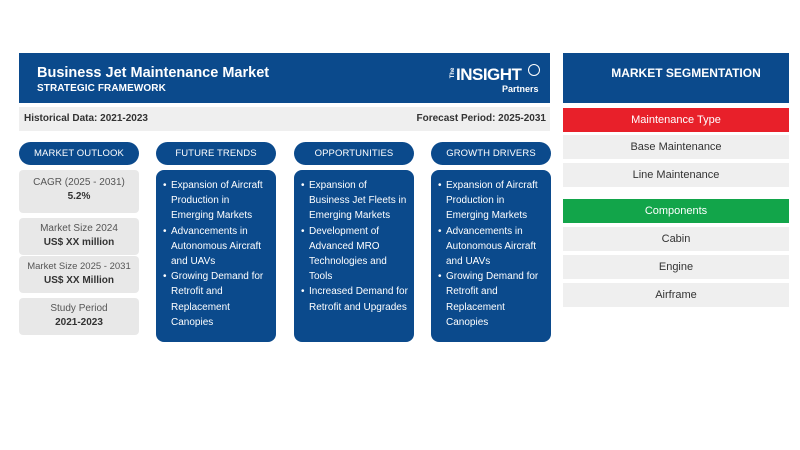 Image resolution: width=800 pixels, height=450 pixels. I want to click on stat-value: US$ XX Million, so click(78, 280).